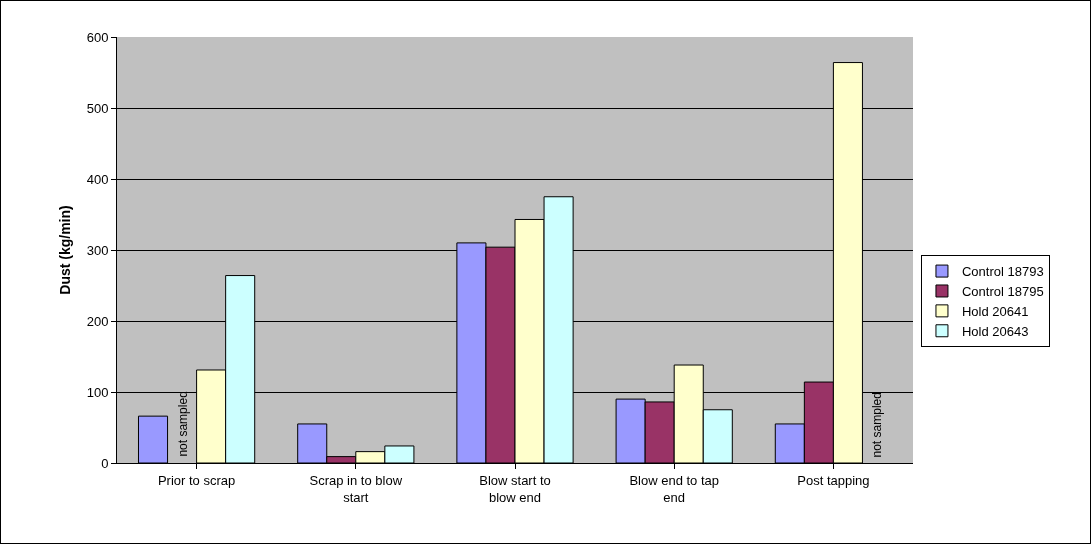 This screenshot has height=544, width=1091. Describe the element at coordinates (995, 331) in the screenshot. I see `legend-label: Hold 20643` at that location.